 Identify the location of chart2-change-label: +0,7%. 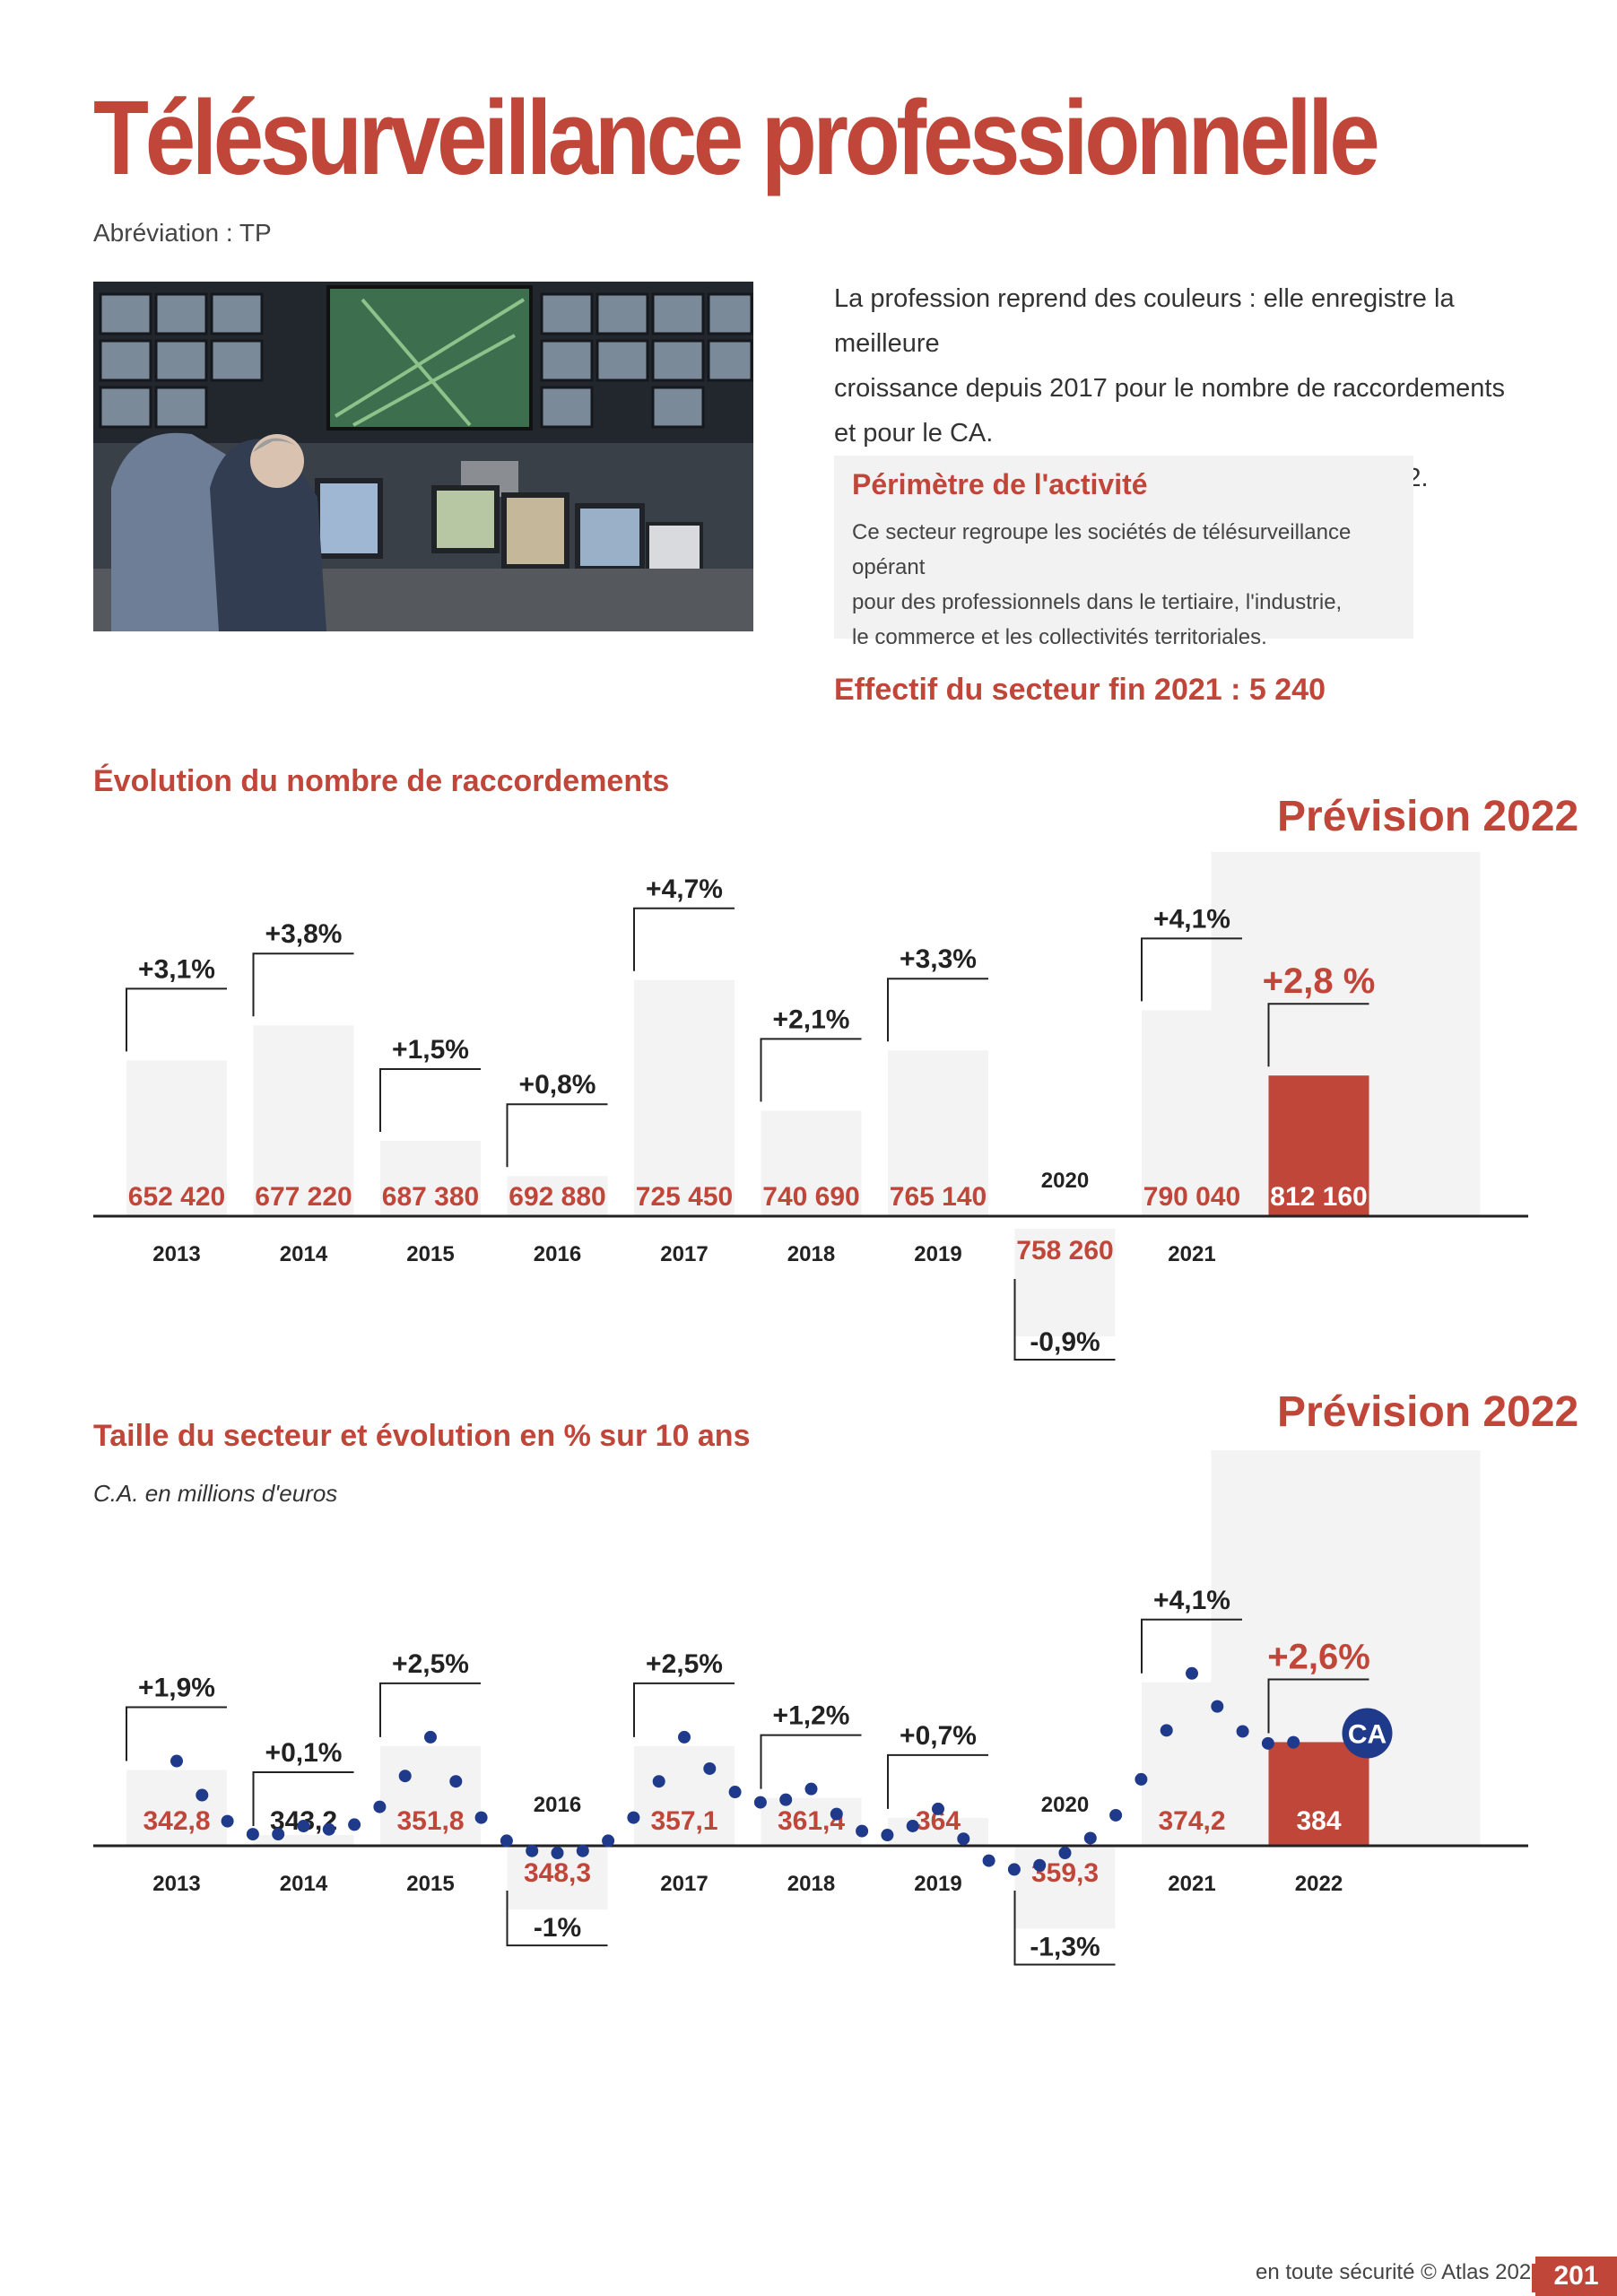
(939, 1736).